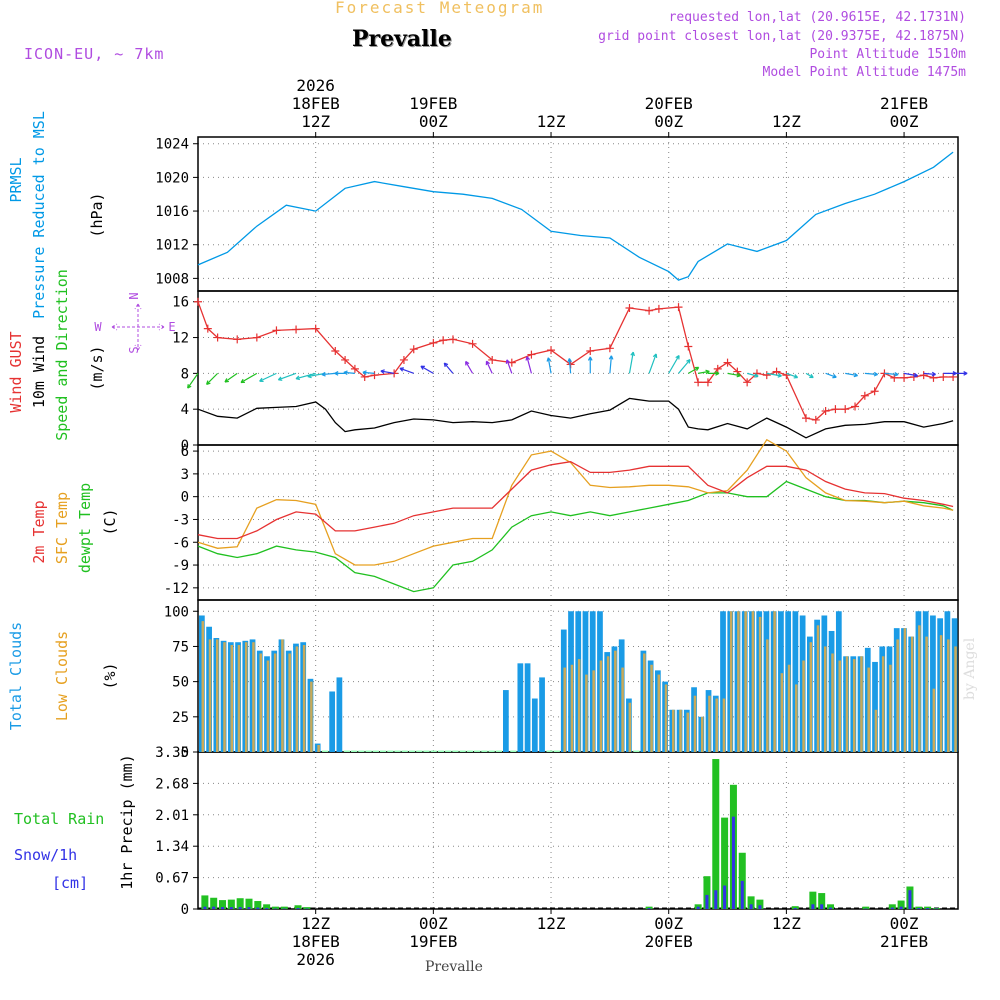 The image size is (1000, 1000). I want to click on temp-title-dewpt: dewpt Temp, so click(85, 528).